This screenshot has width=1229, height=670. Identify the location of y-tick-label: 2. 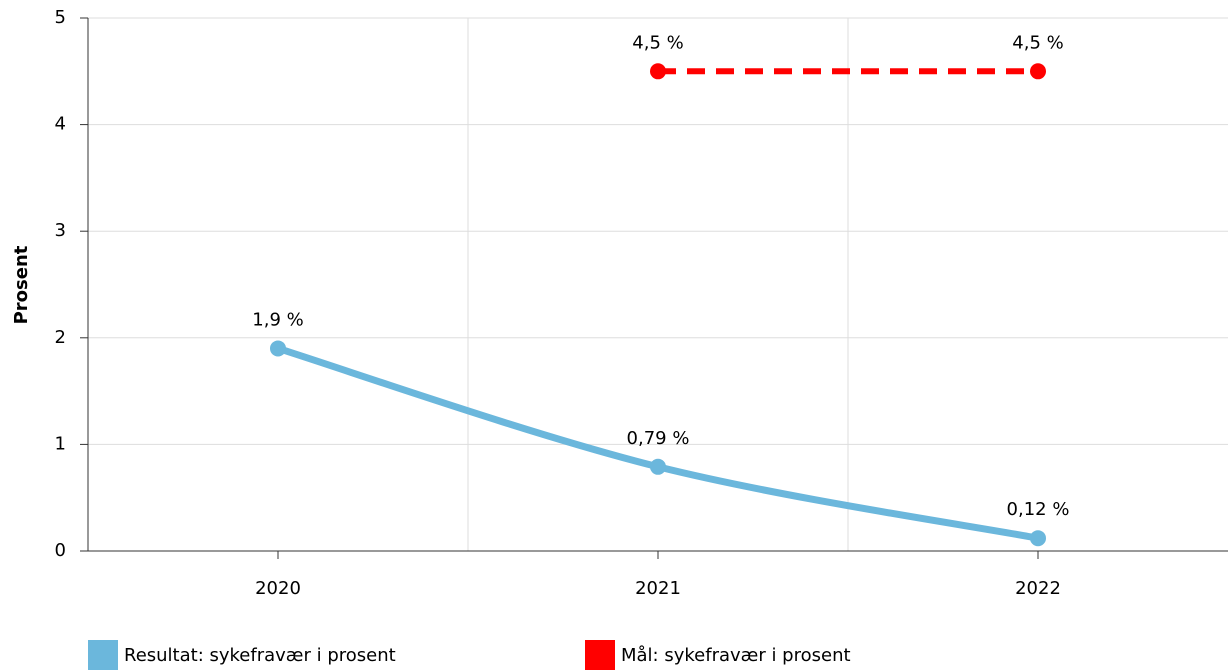
(60, 337).